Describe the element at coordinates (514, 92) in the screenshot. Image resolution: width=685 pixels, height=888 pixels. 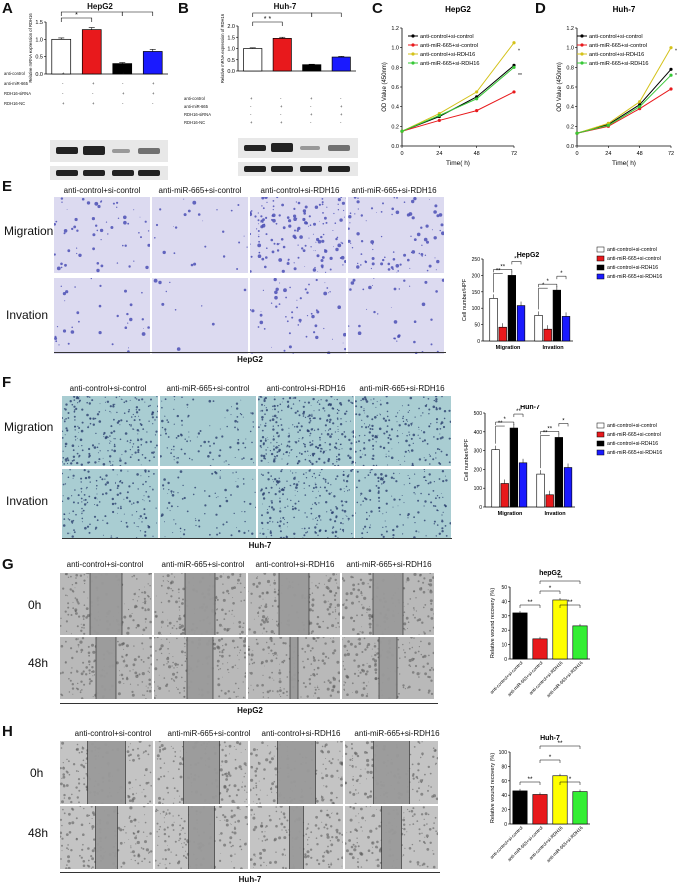
I see `data-point` at that location.